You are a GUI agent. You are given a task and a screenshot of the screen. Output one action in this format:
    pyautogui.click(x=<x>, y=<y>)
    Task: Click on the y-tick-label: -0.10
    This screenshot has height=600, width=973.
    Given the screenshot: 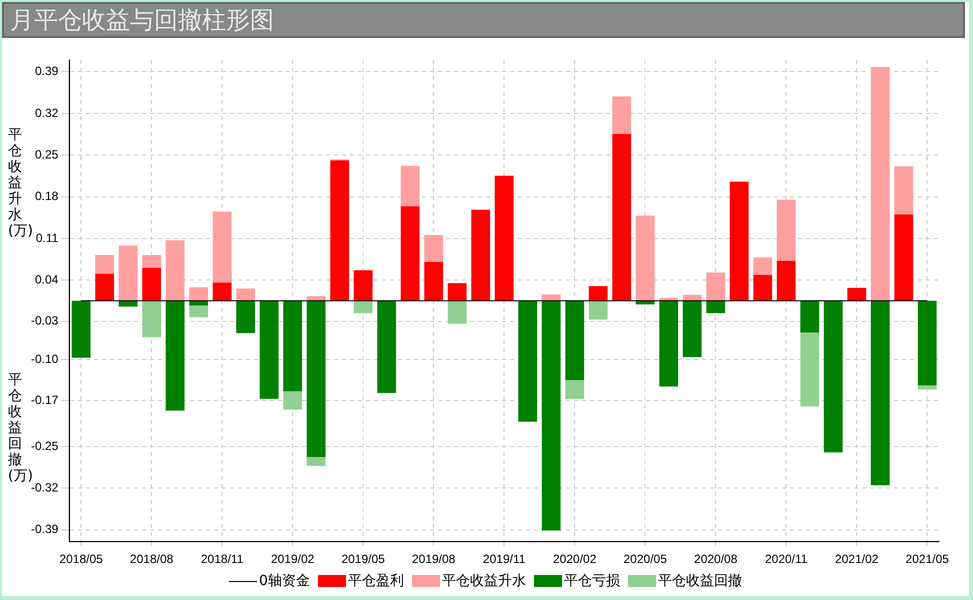 What is the action you would take?
    pyautogui.click(x=44, y=359)
    